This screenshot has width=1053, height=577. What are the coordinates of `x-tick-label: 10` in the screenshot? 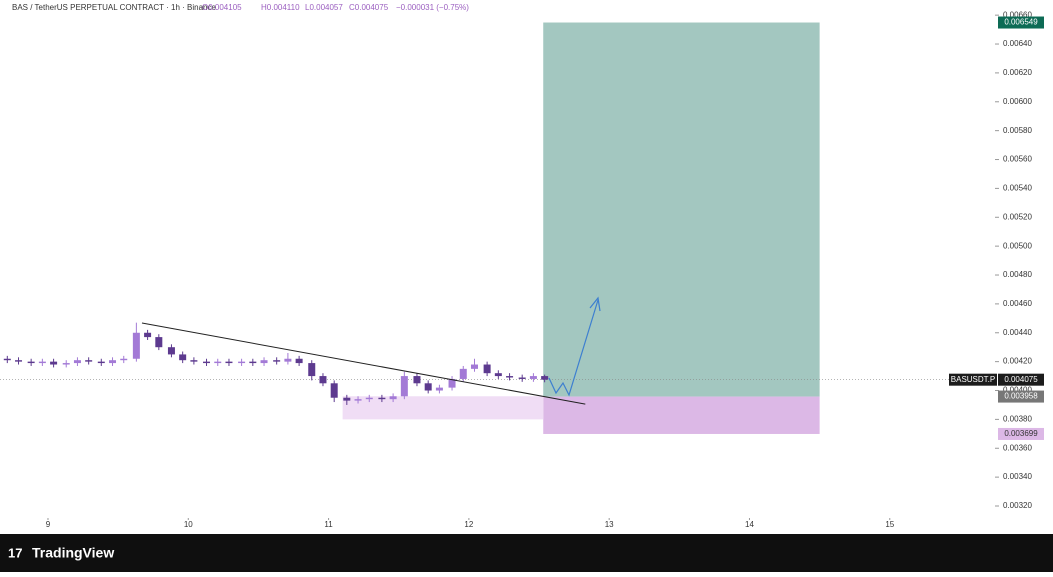 It's located at (188, 524).